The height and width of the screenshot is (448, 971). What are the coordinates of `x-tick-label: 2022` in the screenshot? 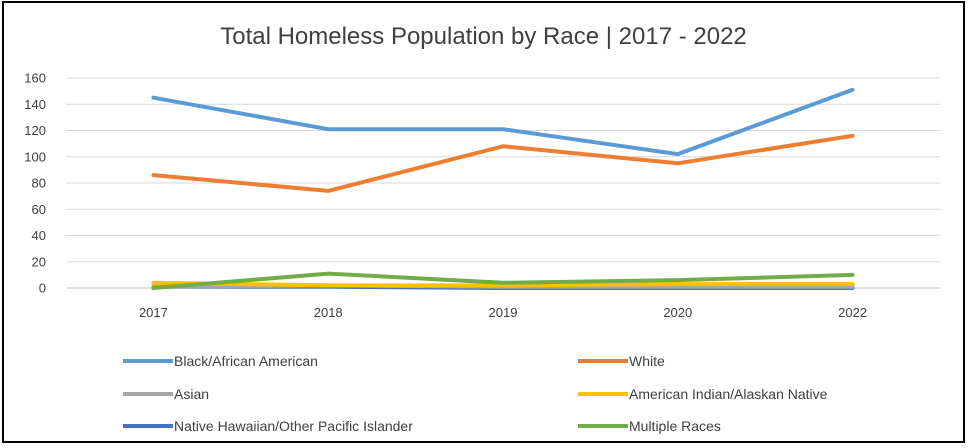 It's located at (852, 312).